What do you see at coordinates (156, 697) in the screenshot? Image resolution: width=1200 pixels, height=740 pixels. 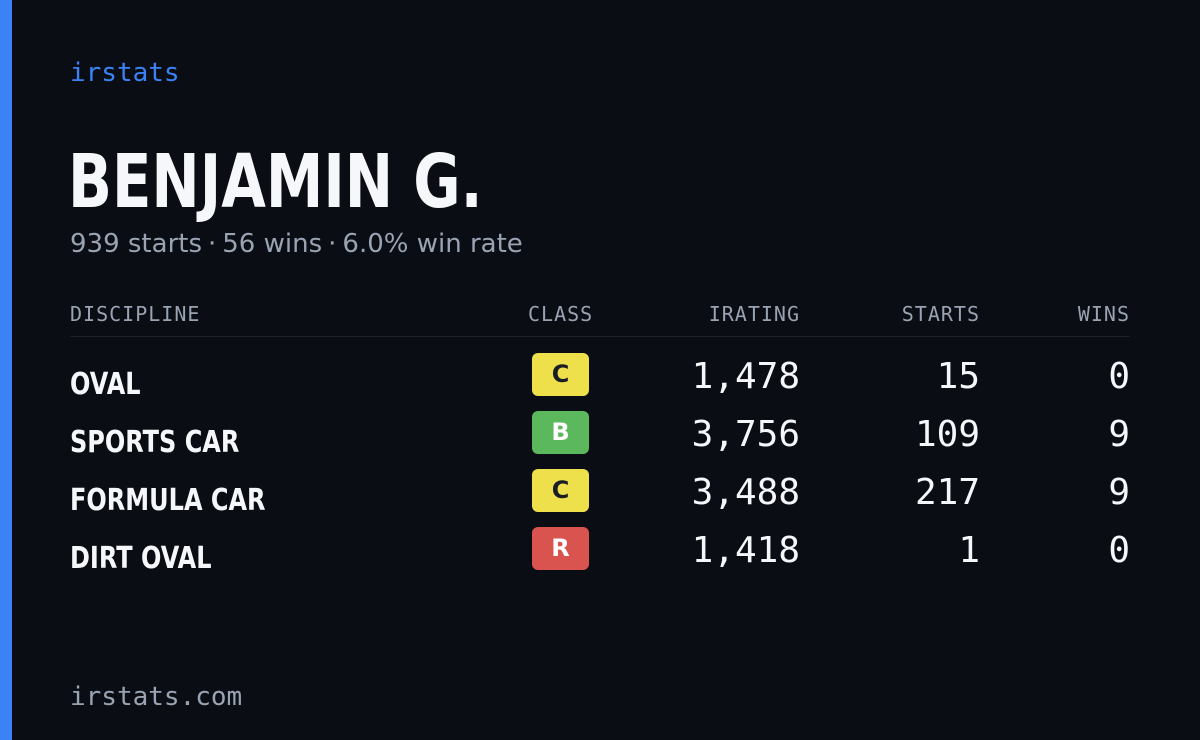 I see `footer-url: irstats.com` at bounding box center [156, 697].